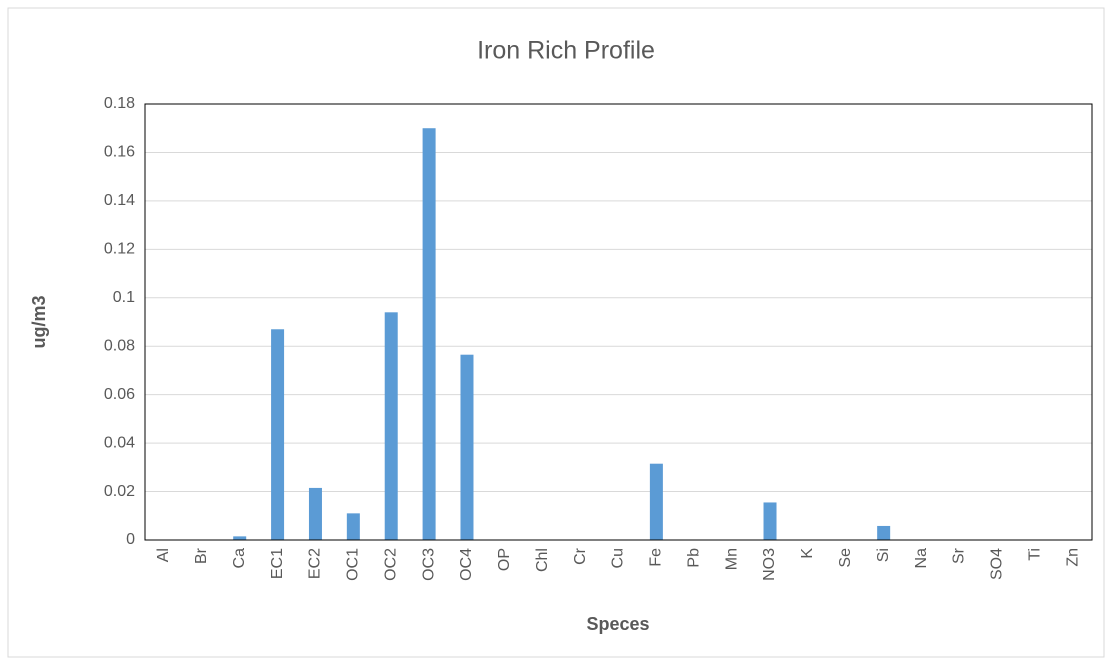  What do you see at coordinates (731, 559) in the screenshot?
I see `x-tick-label: Mn` at bounding box center [731, 559].